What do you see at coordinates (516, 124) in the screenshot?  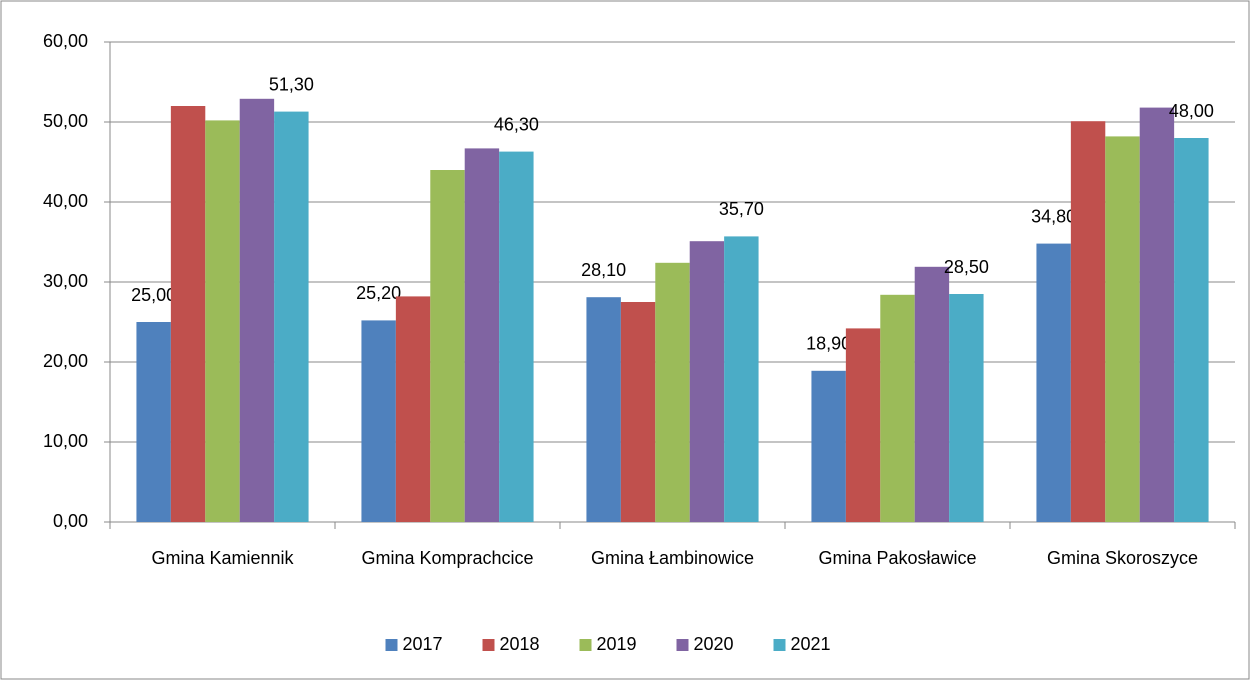 I see `data-label: 46,30` at bounding box center [516, 124].